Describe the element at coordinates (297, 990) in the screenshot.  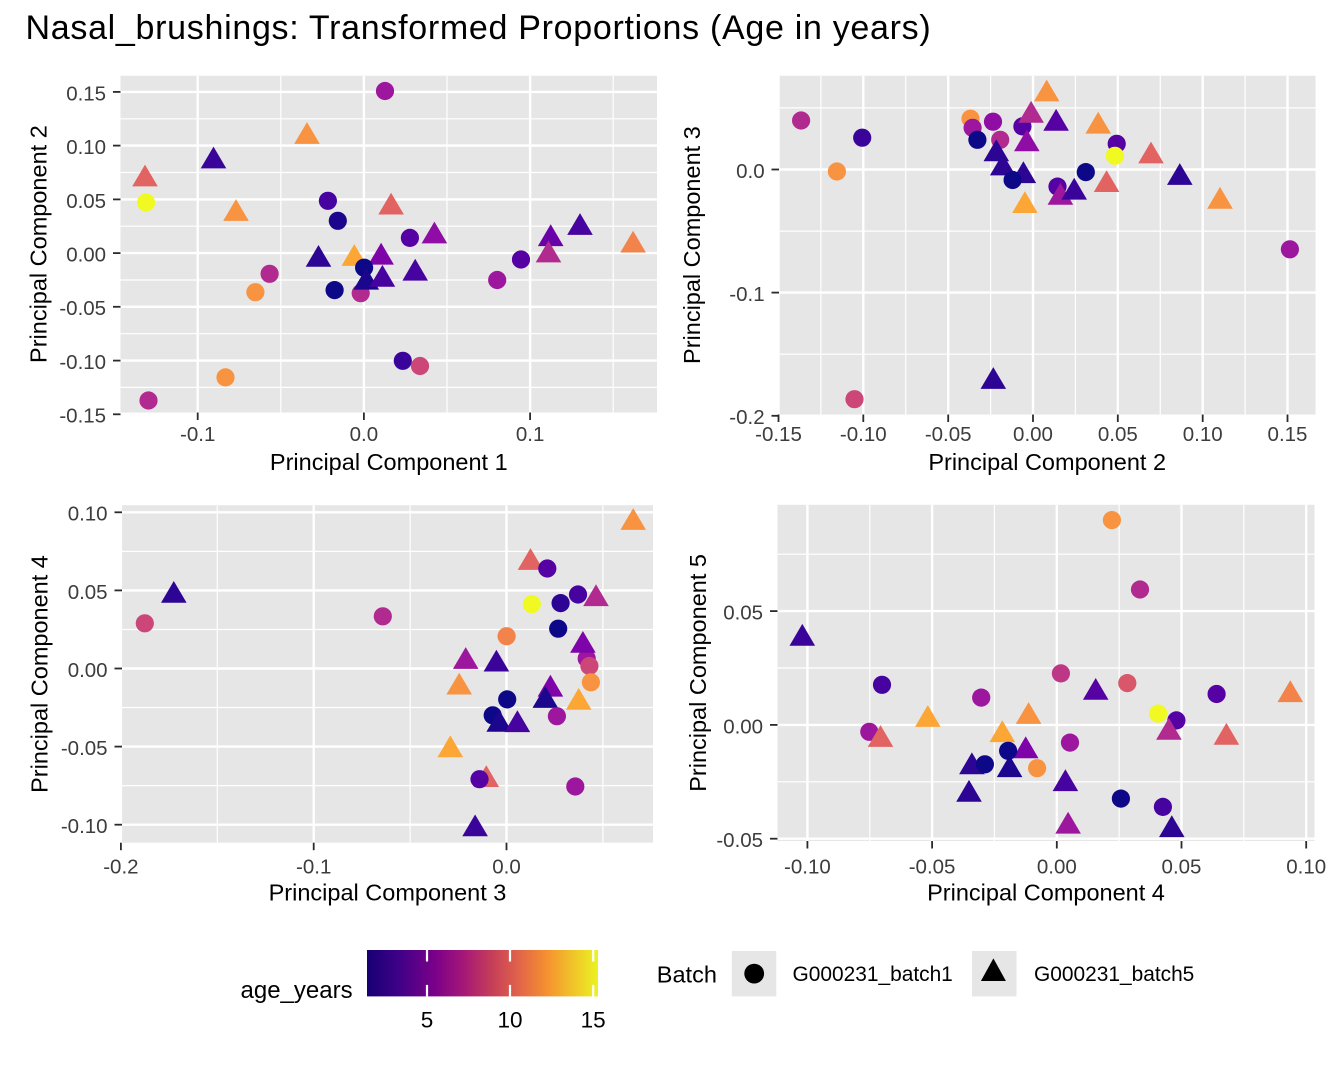
I see `svg-text: age_years` at that location.